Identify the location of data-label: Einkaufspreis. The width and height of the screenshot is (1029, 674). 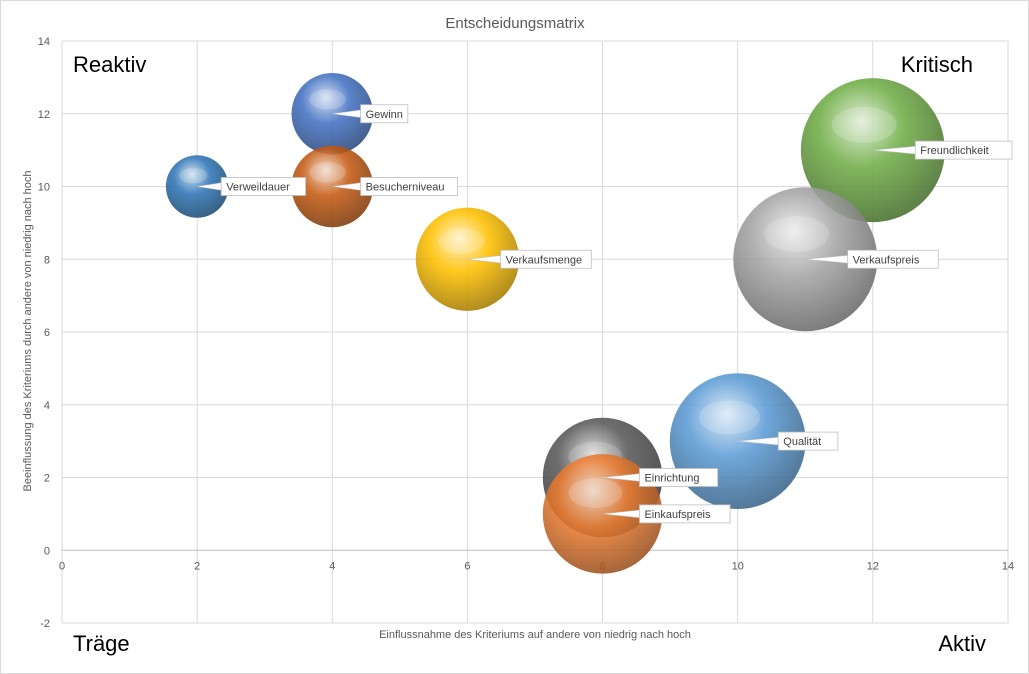
(677, 515).